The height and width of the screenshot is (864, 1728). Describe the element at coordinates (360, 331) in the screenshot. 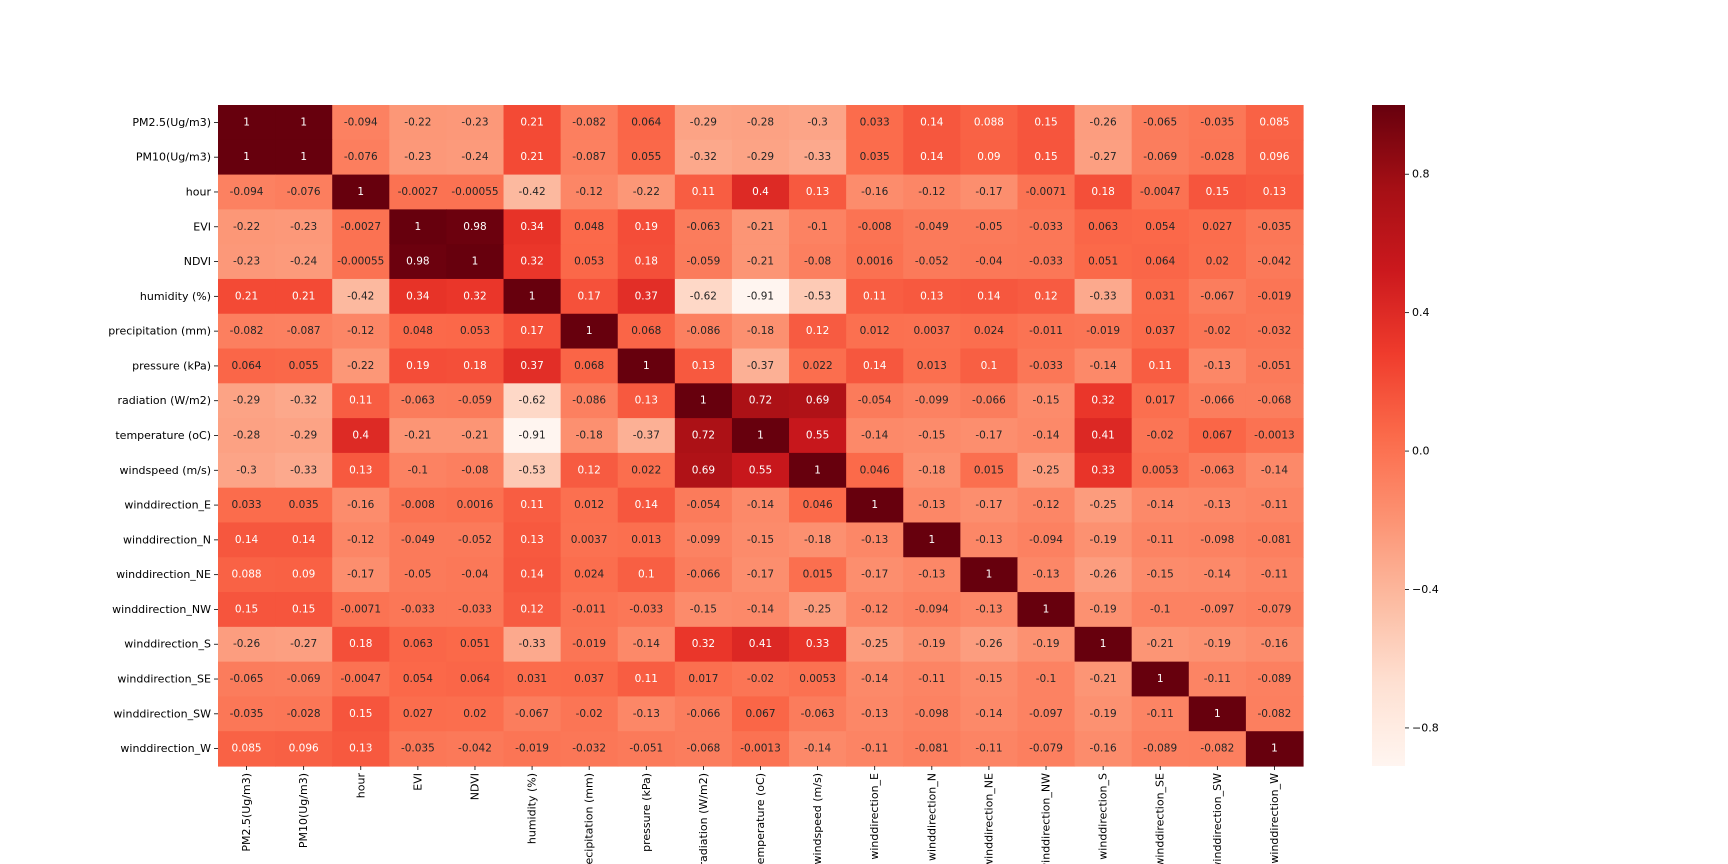

I see `cell-annotation: -0.12` at that location.